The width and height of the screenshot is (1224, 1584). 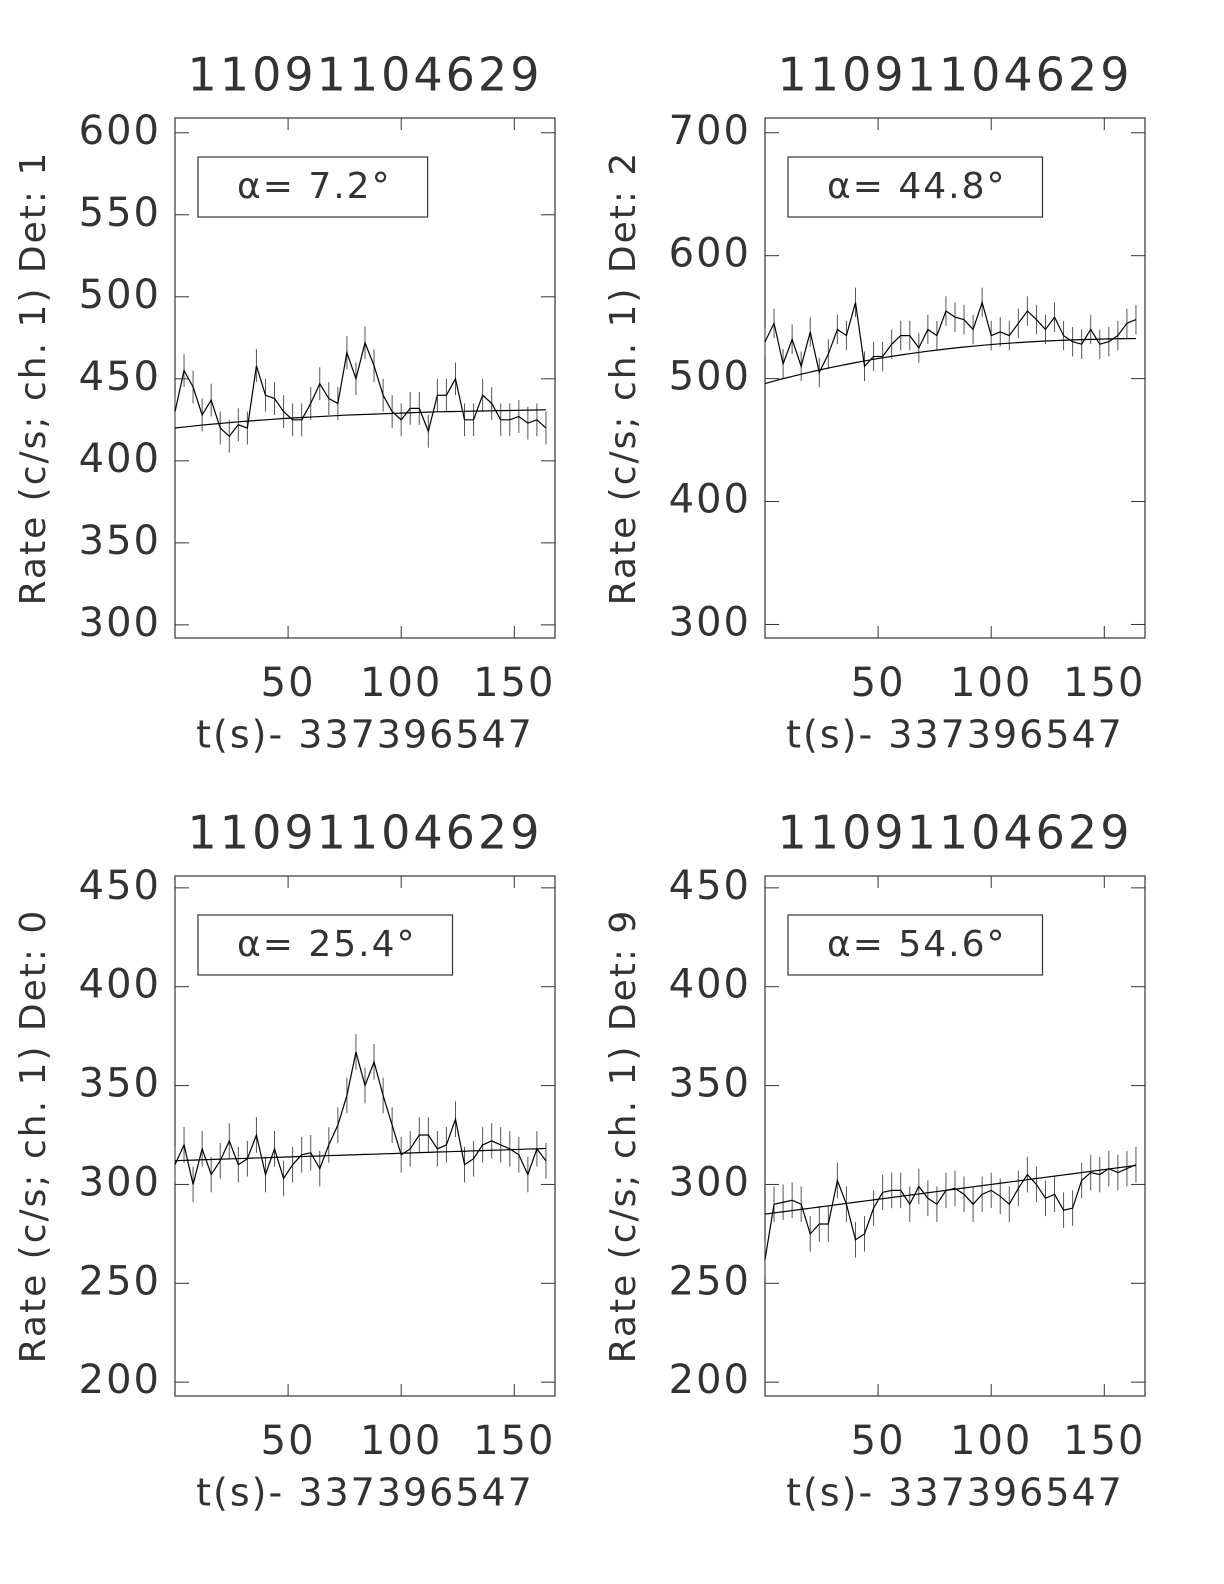 I want to click on y-axis-label: Rate (c/s; ch. 1) Det: 9, so click(x=623, y=1136).